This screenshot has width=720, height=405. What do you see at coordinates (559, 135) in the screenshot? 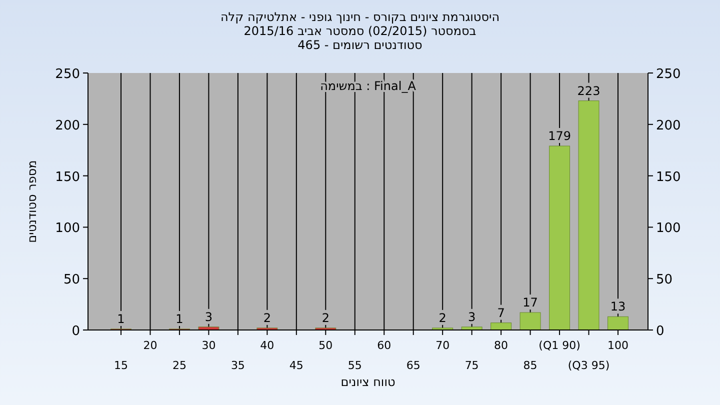
I see `data-label: 179` at bounding box center [559, 135].